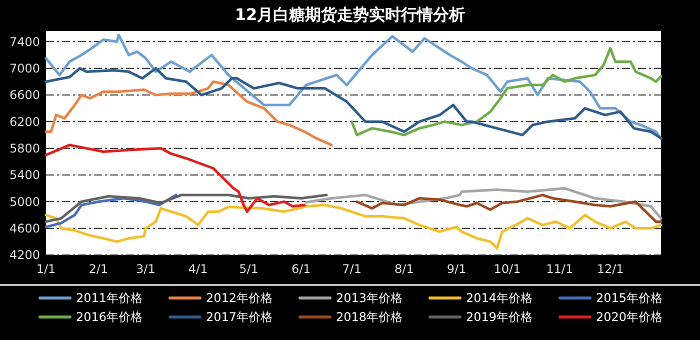 Image resolution: width=700 pixels, height=340 pixels. Describe the element at coordinates (560, 269) in the screenshot. I see `x-tick-label: 11/1` at that location.